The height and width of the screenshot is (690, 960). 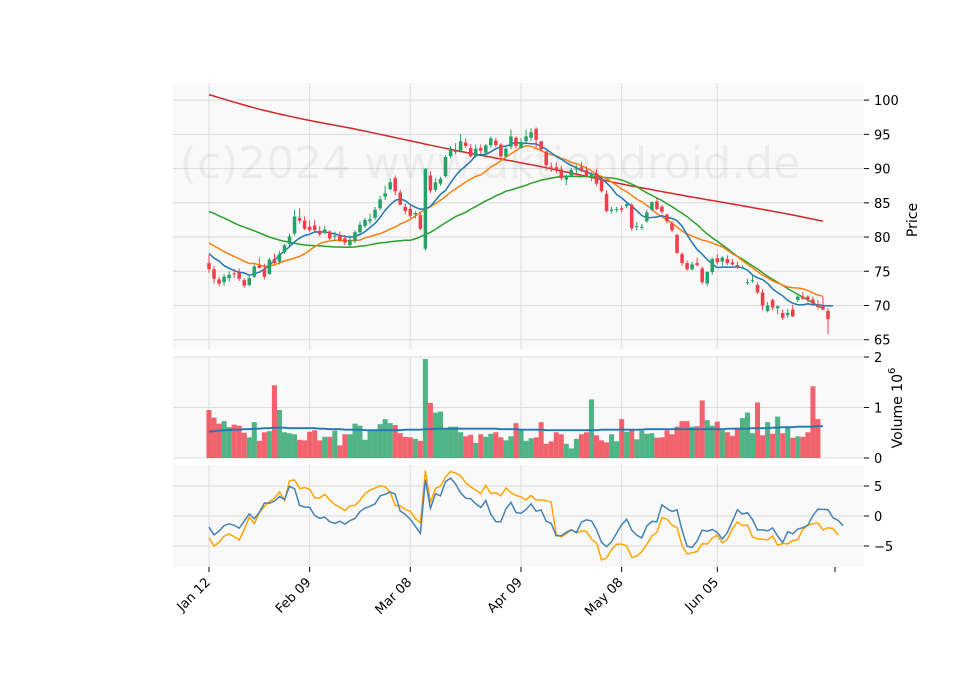 What do you see at coordinates (892, 371) in the screenshot?
I see `volume-axis-exponent: 6` at bounding box center [892, 371].